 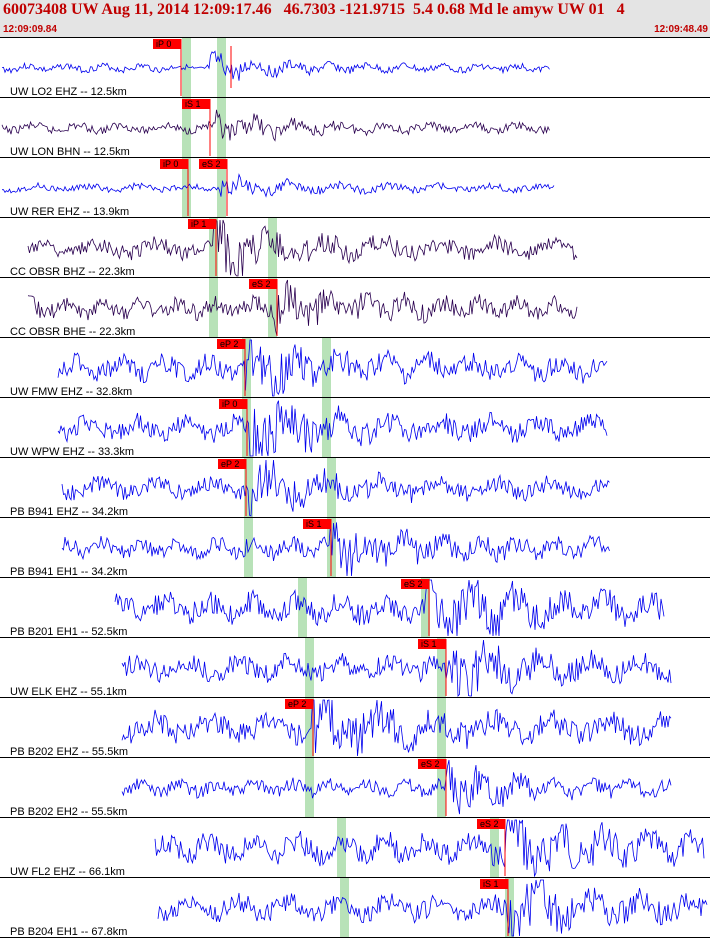 I want to click on trace-label: PB B202 EHZ -- 55.5km, so click(x=69, y=752).